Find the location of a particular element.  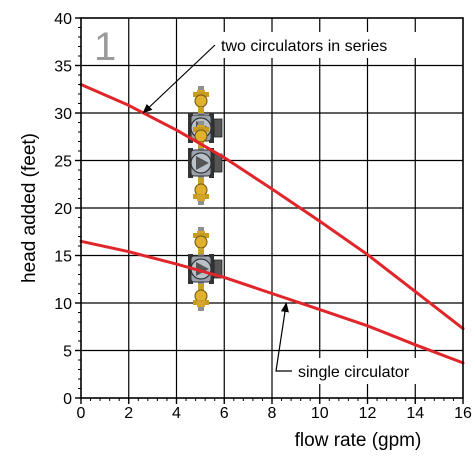

annotation-arrow-two-circulators is located at coordinates (179, 79).